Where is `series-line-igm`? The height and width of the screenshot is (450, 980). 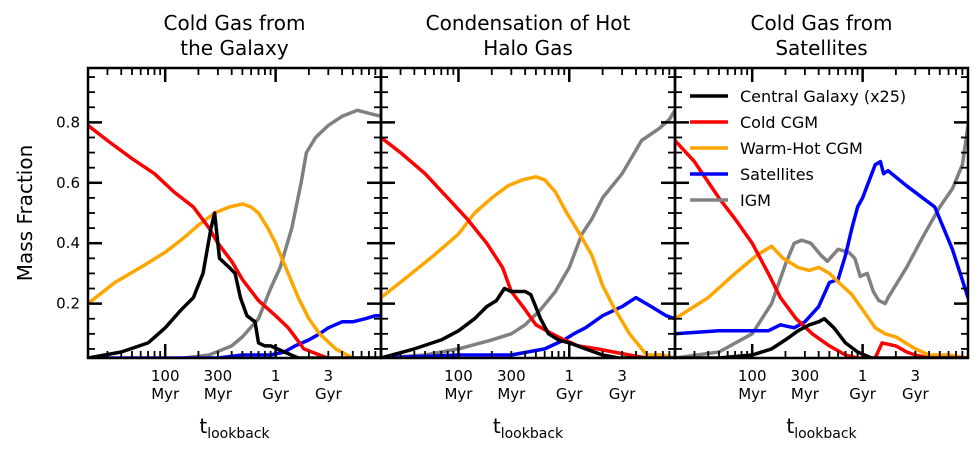 series-line-igm is located at coordinates (281, 233).